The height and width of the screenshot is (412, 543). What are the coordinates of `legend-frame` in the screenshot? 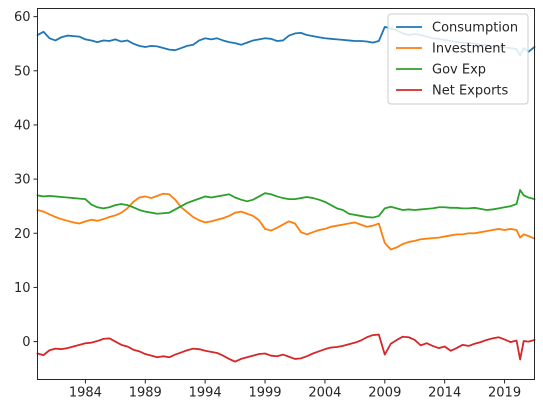 It's located at (458, 59).